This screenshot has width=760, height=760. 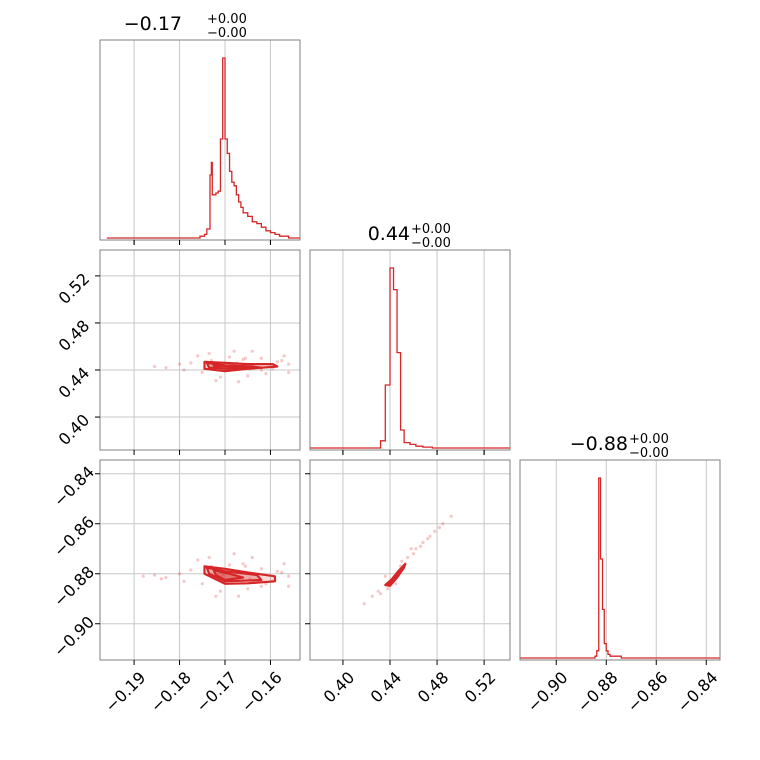 I want to click on histogram-2-steps, so click(x=410, y=358).